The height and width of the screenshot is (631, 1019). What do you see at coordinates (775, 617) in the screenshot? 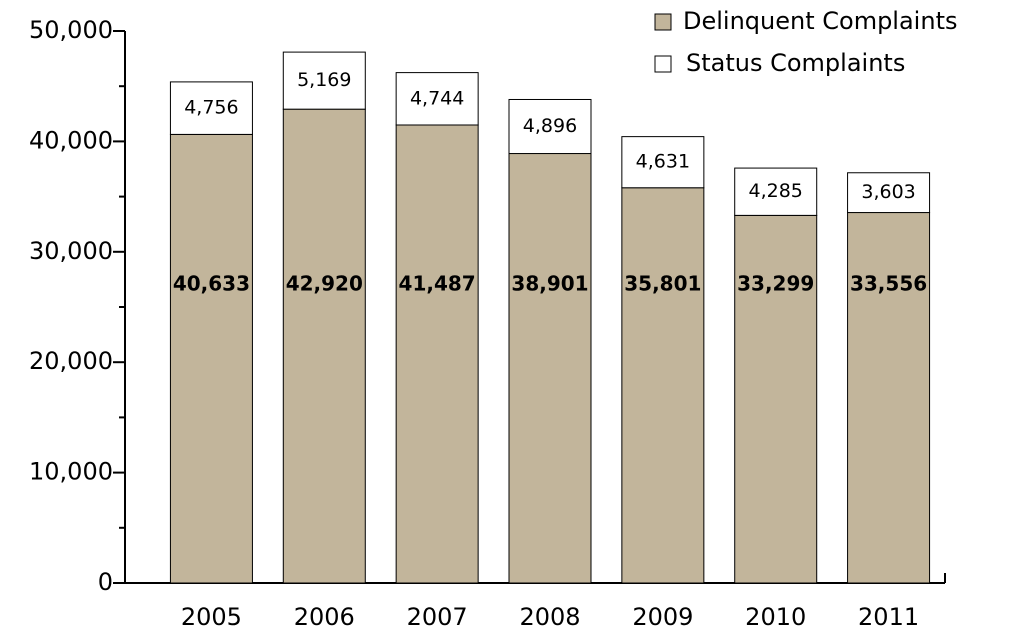
I see `x-tick-label: 2010` at bounding box center [775, 617].